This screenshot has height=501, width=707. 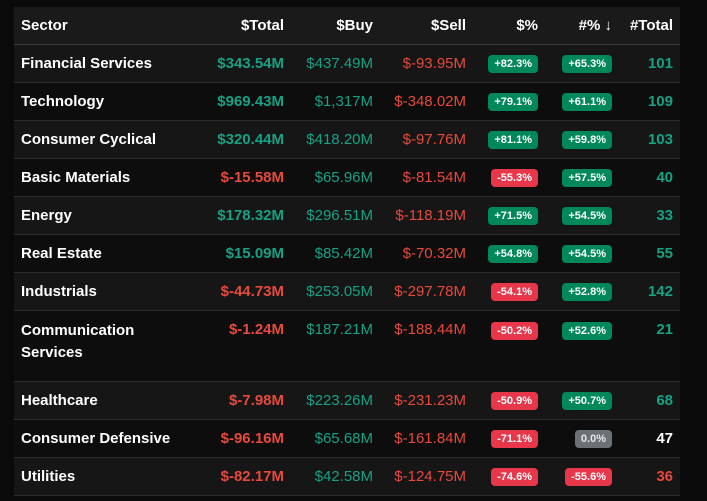 What do you see at coordinates (426, 253) in the screenshot?
I see `sell-cell: $-70.32M` at bounding box center [426, 253].